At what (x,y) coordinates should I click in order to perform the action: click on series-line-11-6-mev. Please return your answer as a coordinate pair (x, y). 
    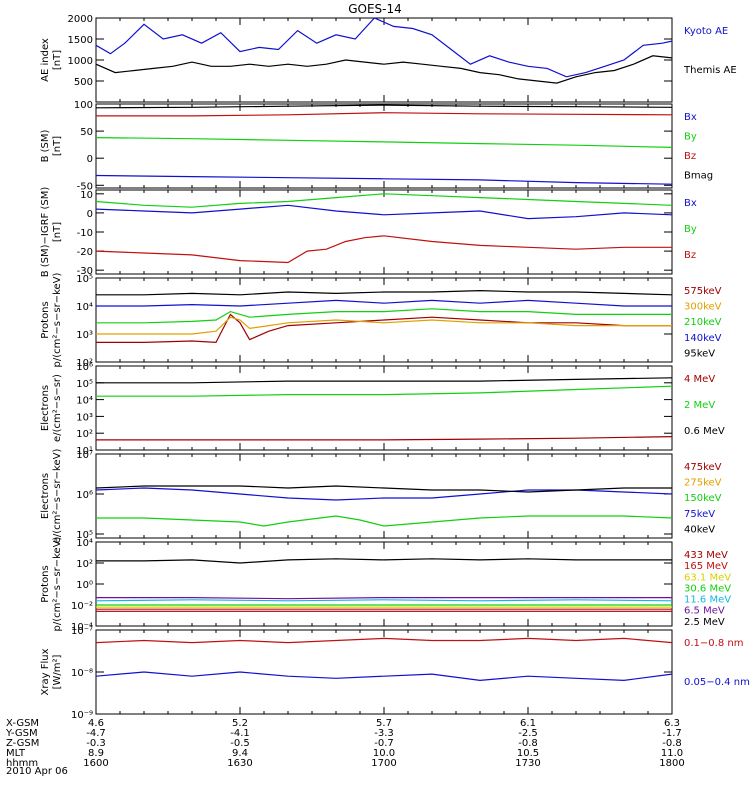
    Looking at the image, I should click on (384, 600).